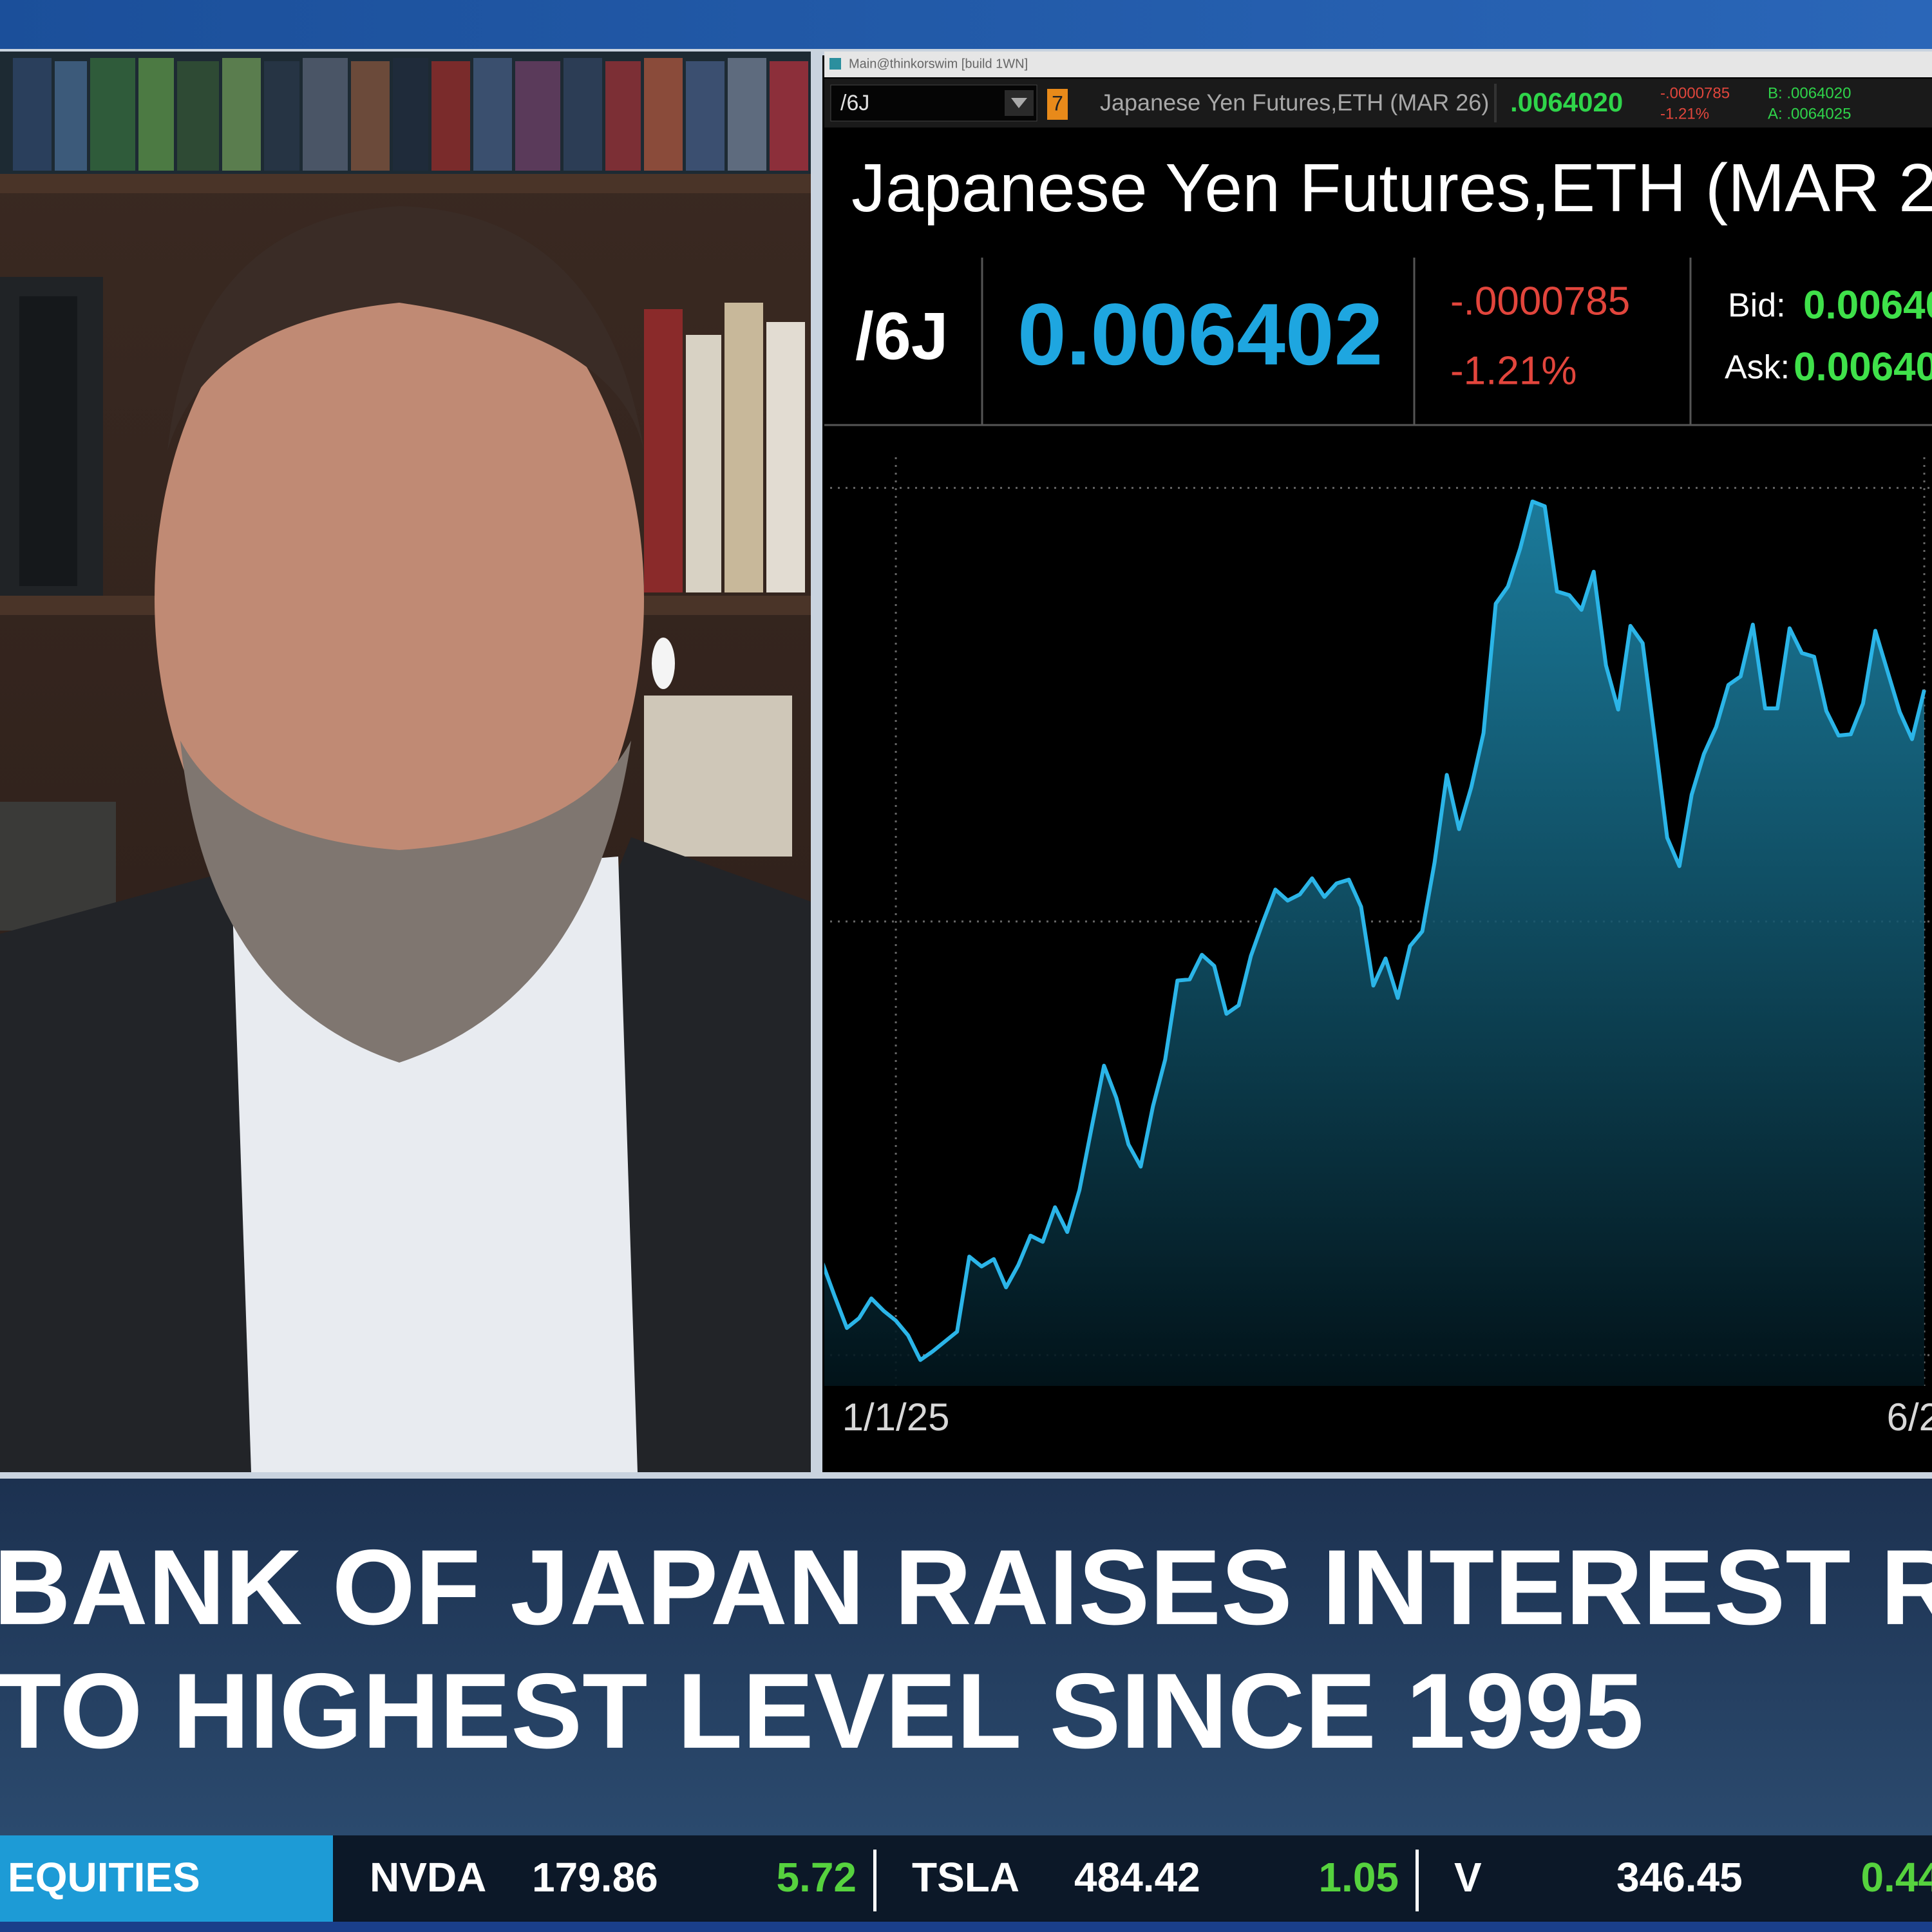 This screenshot has width=1932, height=1932. Describe the element at coordinates (104, 1877) in the screenshot. I see `ticker-label: EQUITIES` at that location.